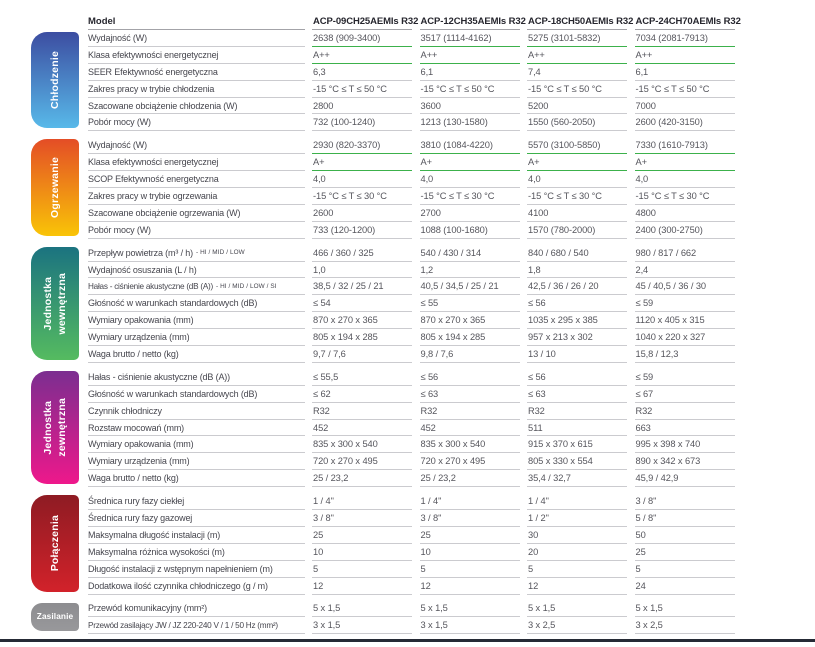  Describe the element at coordinates (427, 179) in the screenshot. I see `spec-value: 4,0` at that location.